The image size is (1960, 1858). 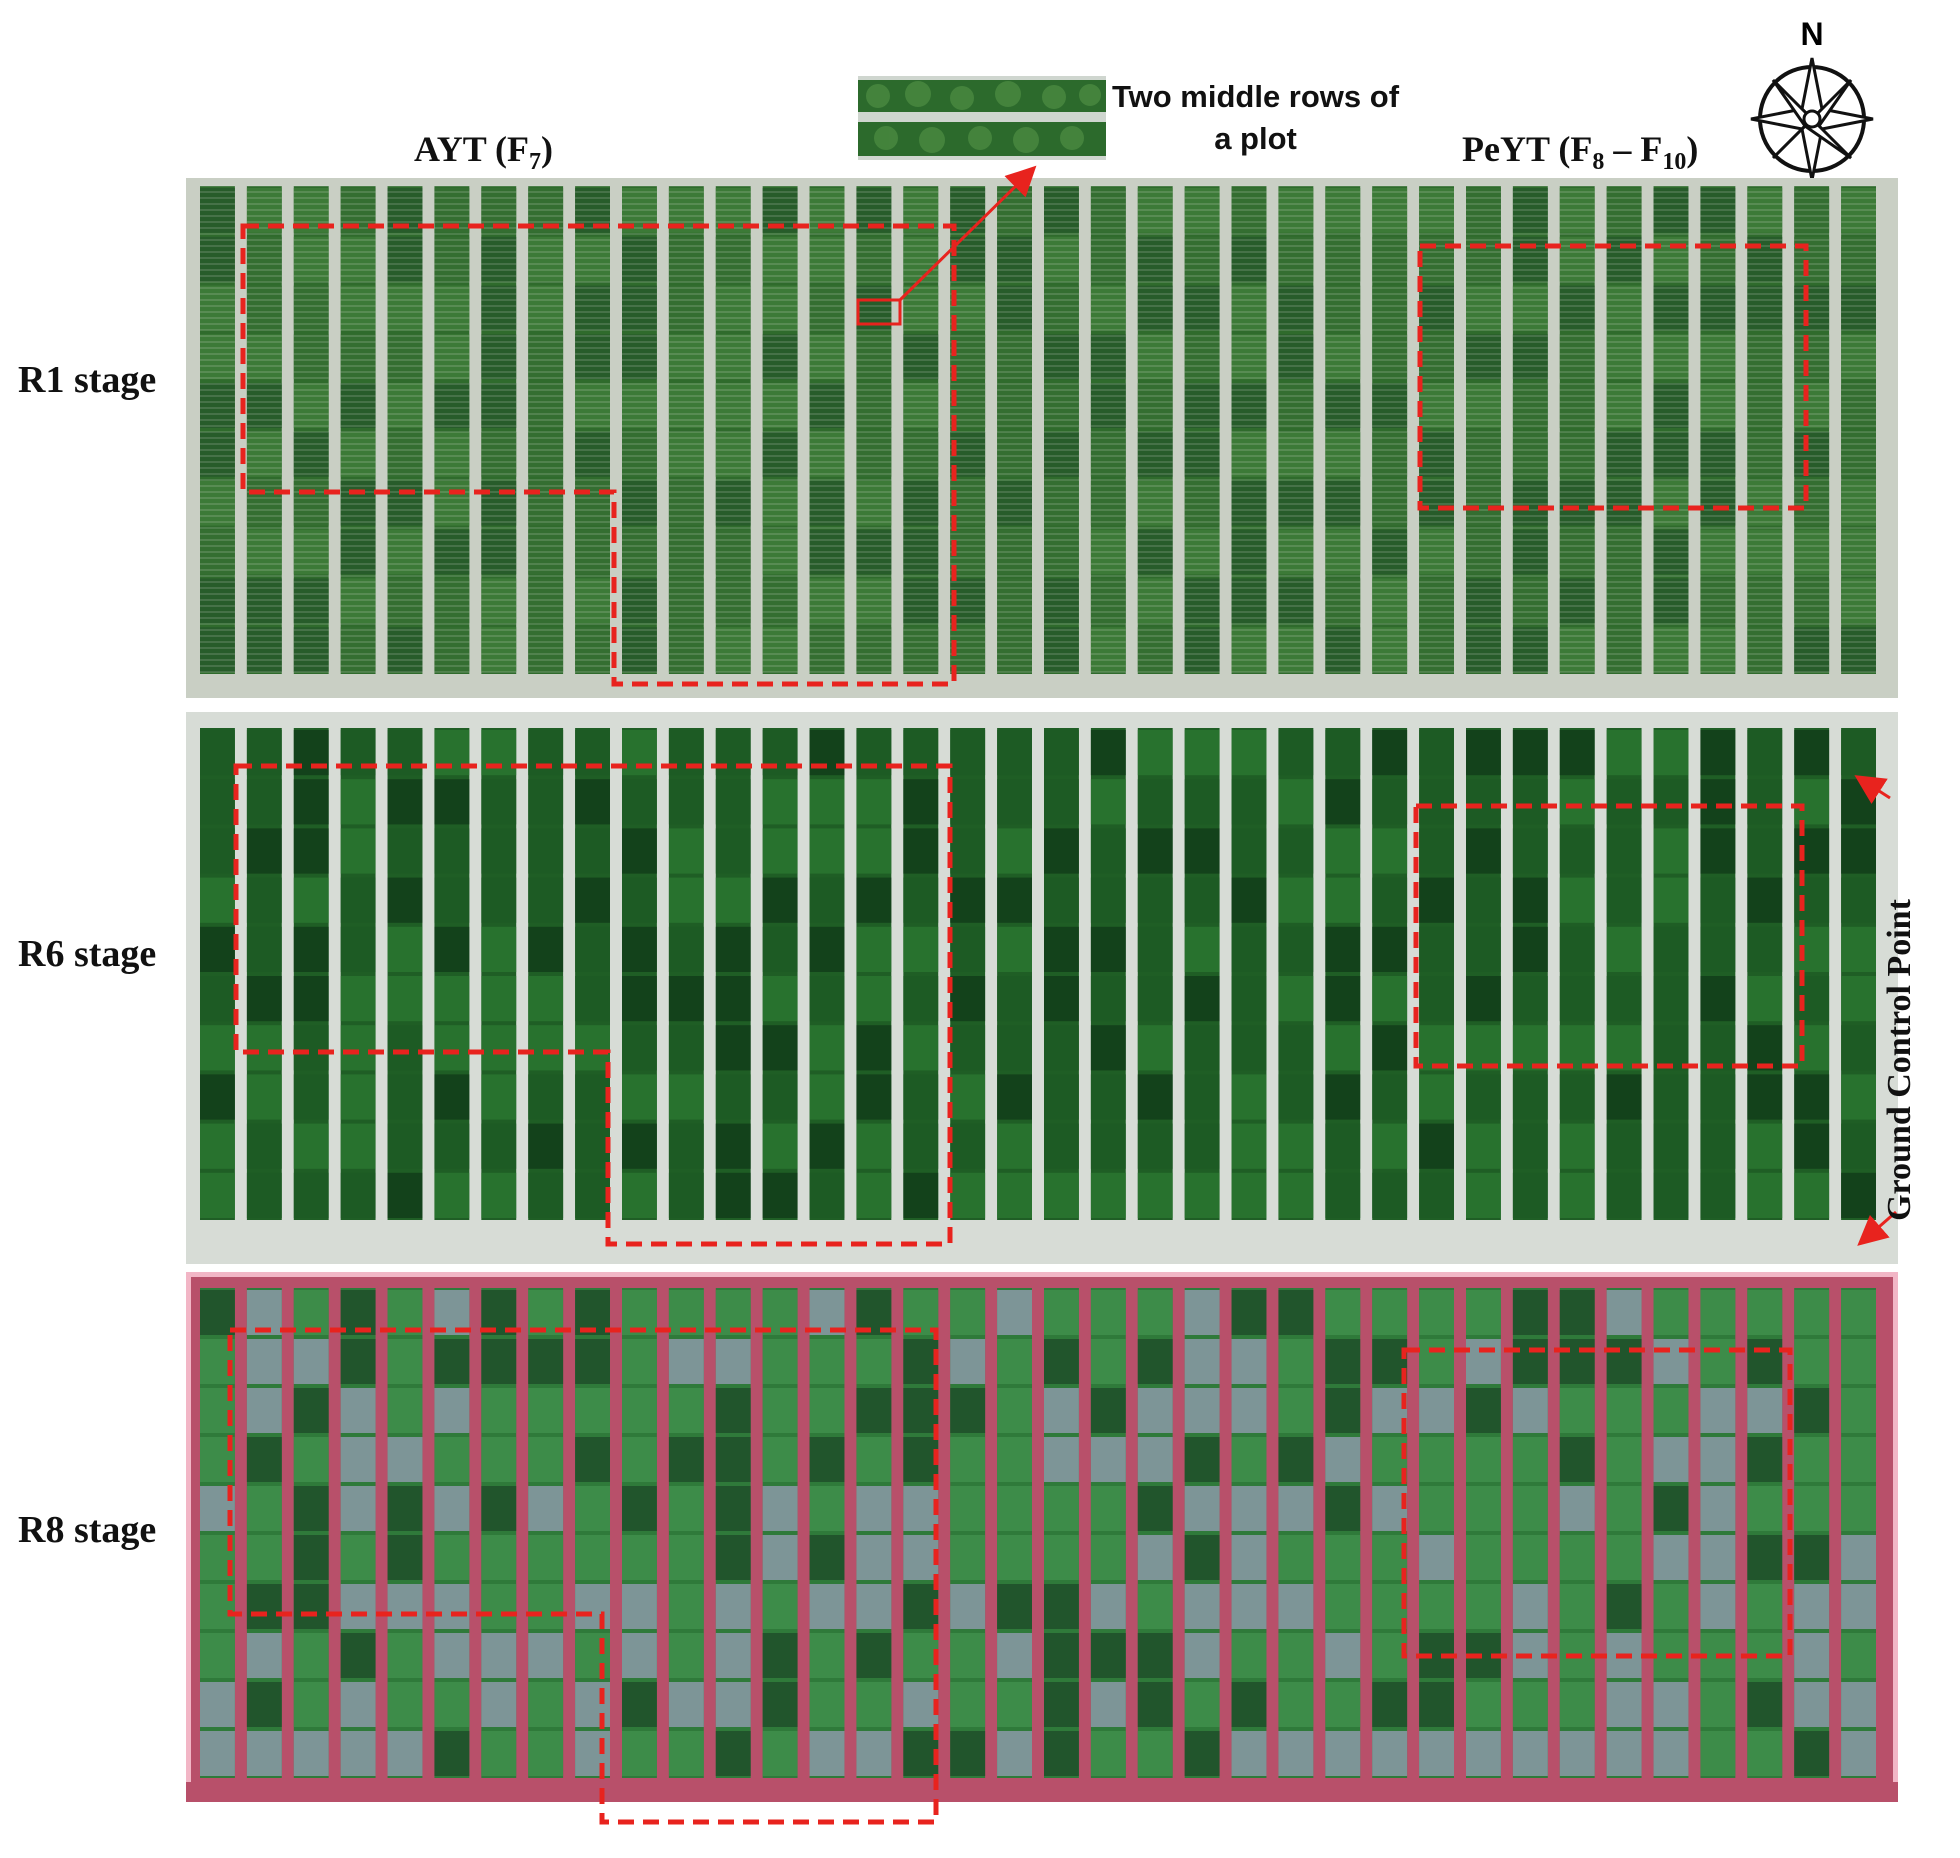 I want to click on peyt-label: PeYT (F8 – F10), so click(x=1580, y=152).